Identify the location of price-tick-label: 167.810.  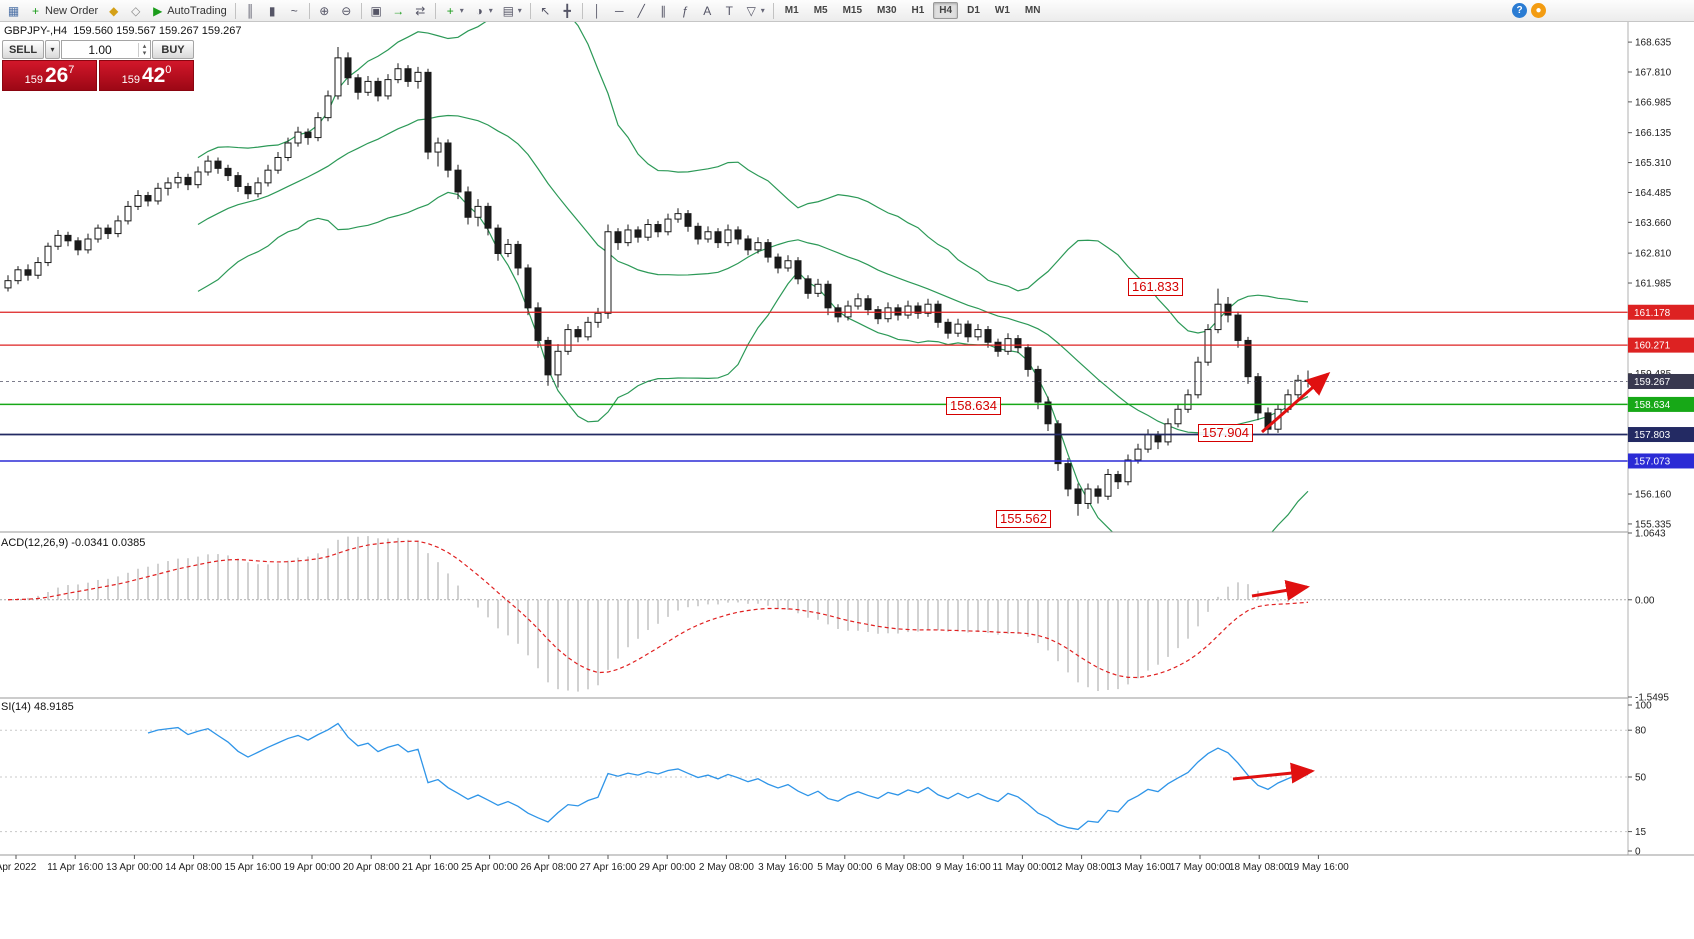
(1653, 72).